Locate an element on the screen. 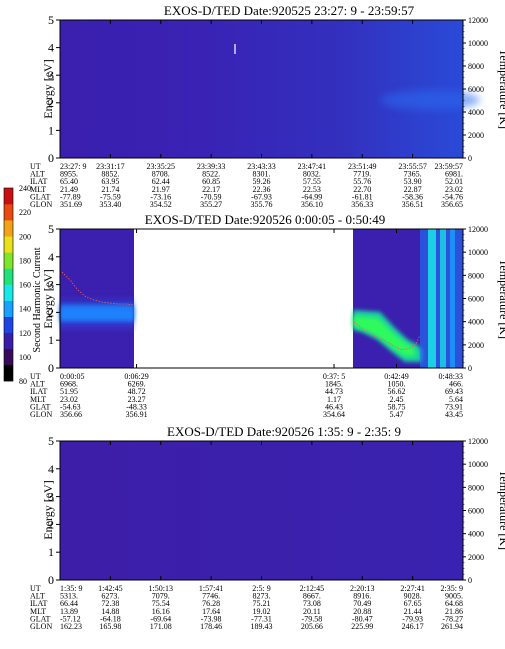 This screenshot has height=649, width=505. cell: 14.88 is located at coordinates (110, 611).